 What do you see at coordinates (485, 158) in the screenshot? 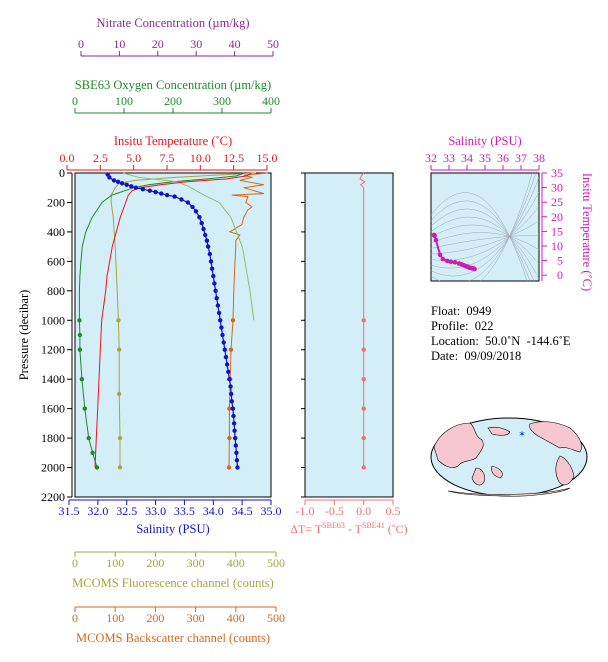
I see `ts-salinity-tick-label: 35` at bounding box center [485, 158].